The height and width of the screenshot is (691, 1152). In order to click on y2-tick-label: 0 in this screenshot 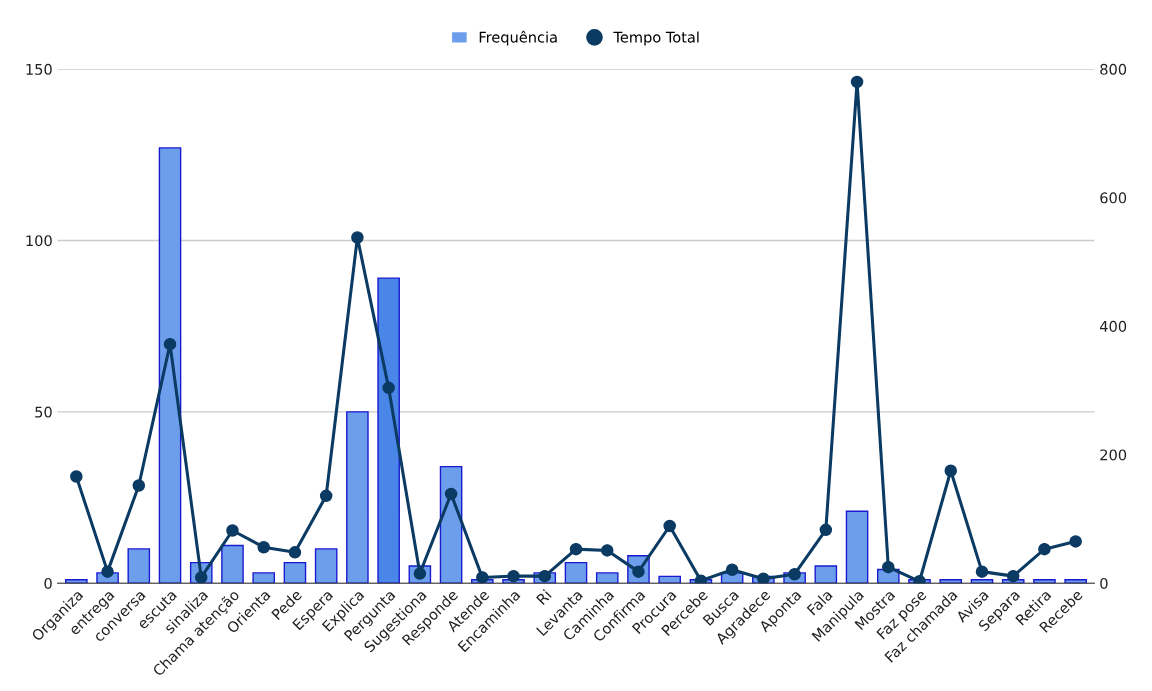, I will do `click(1104, 583)`.